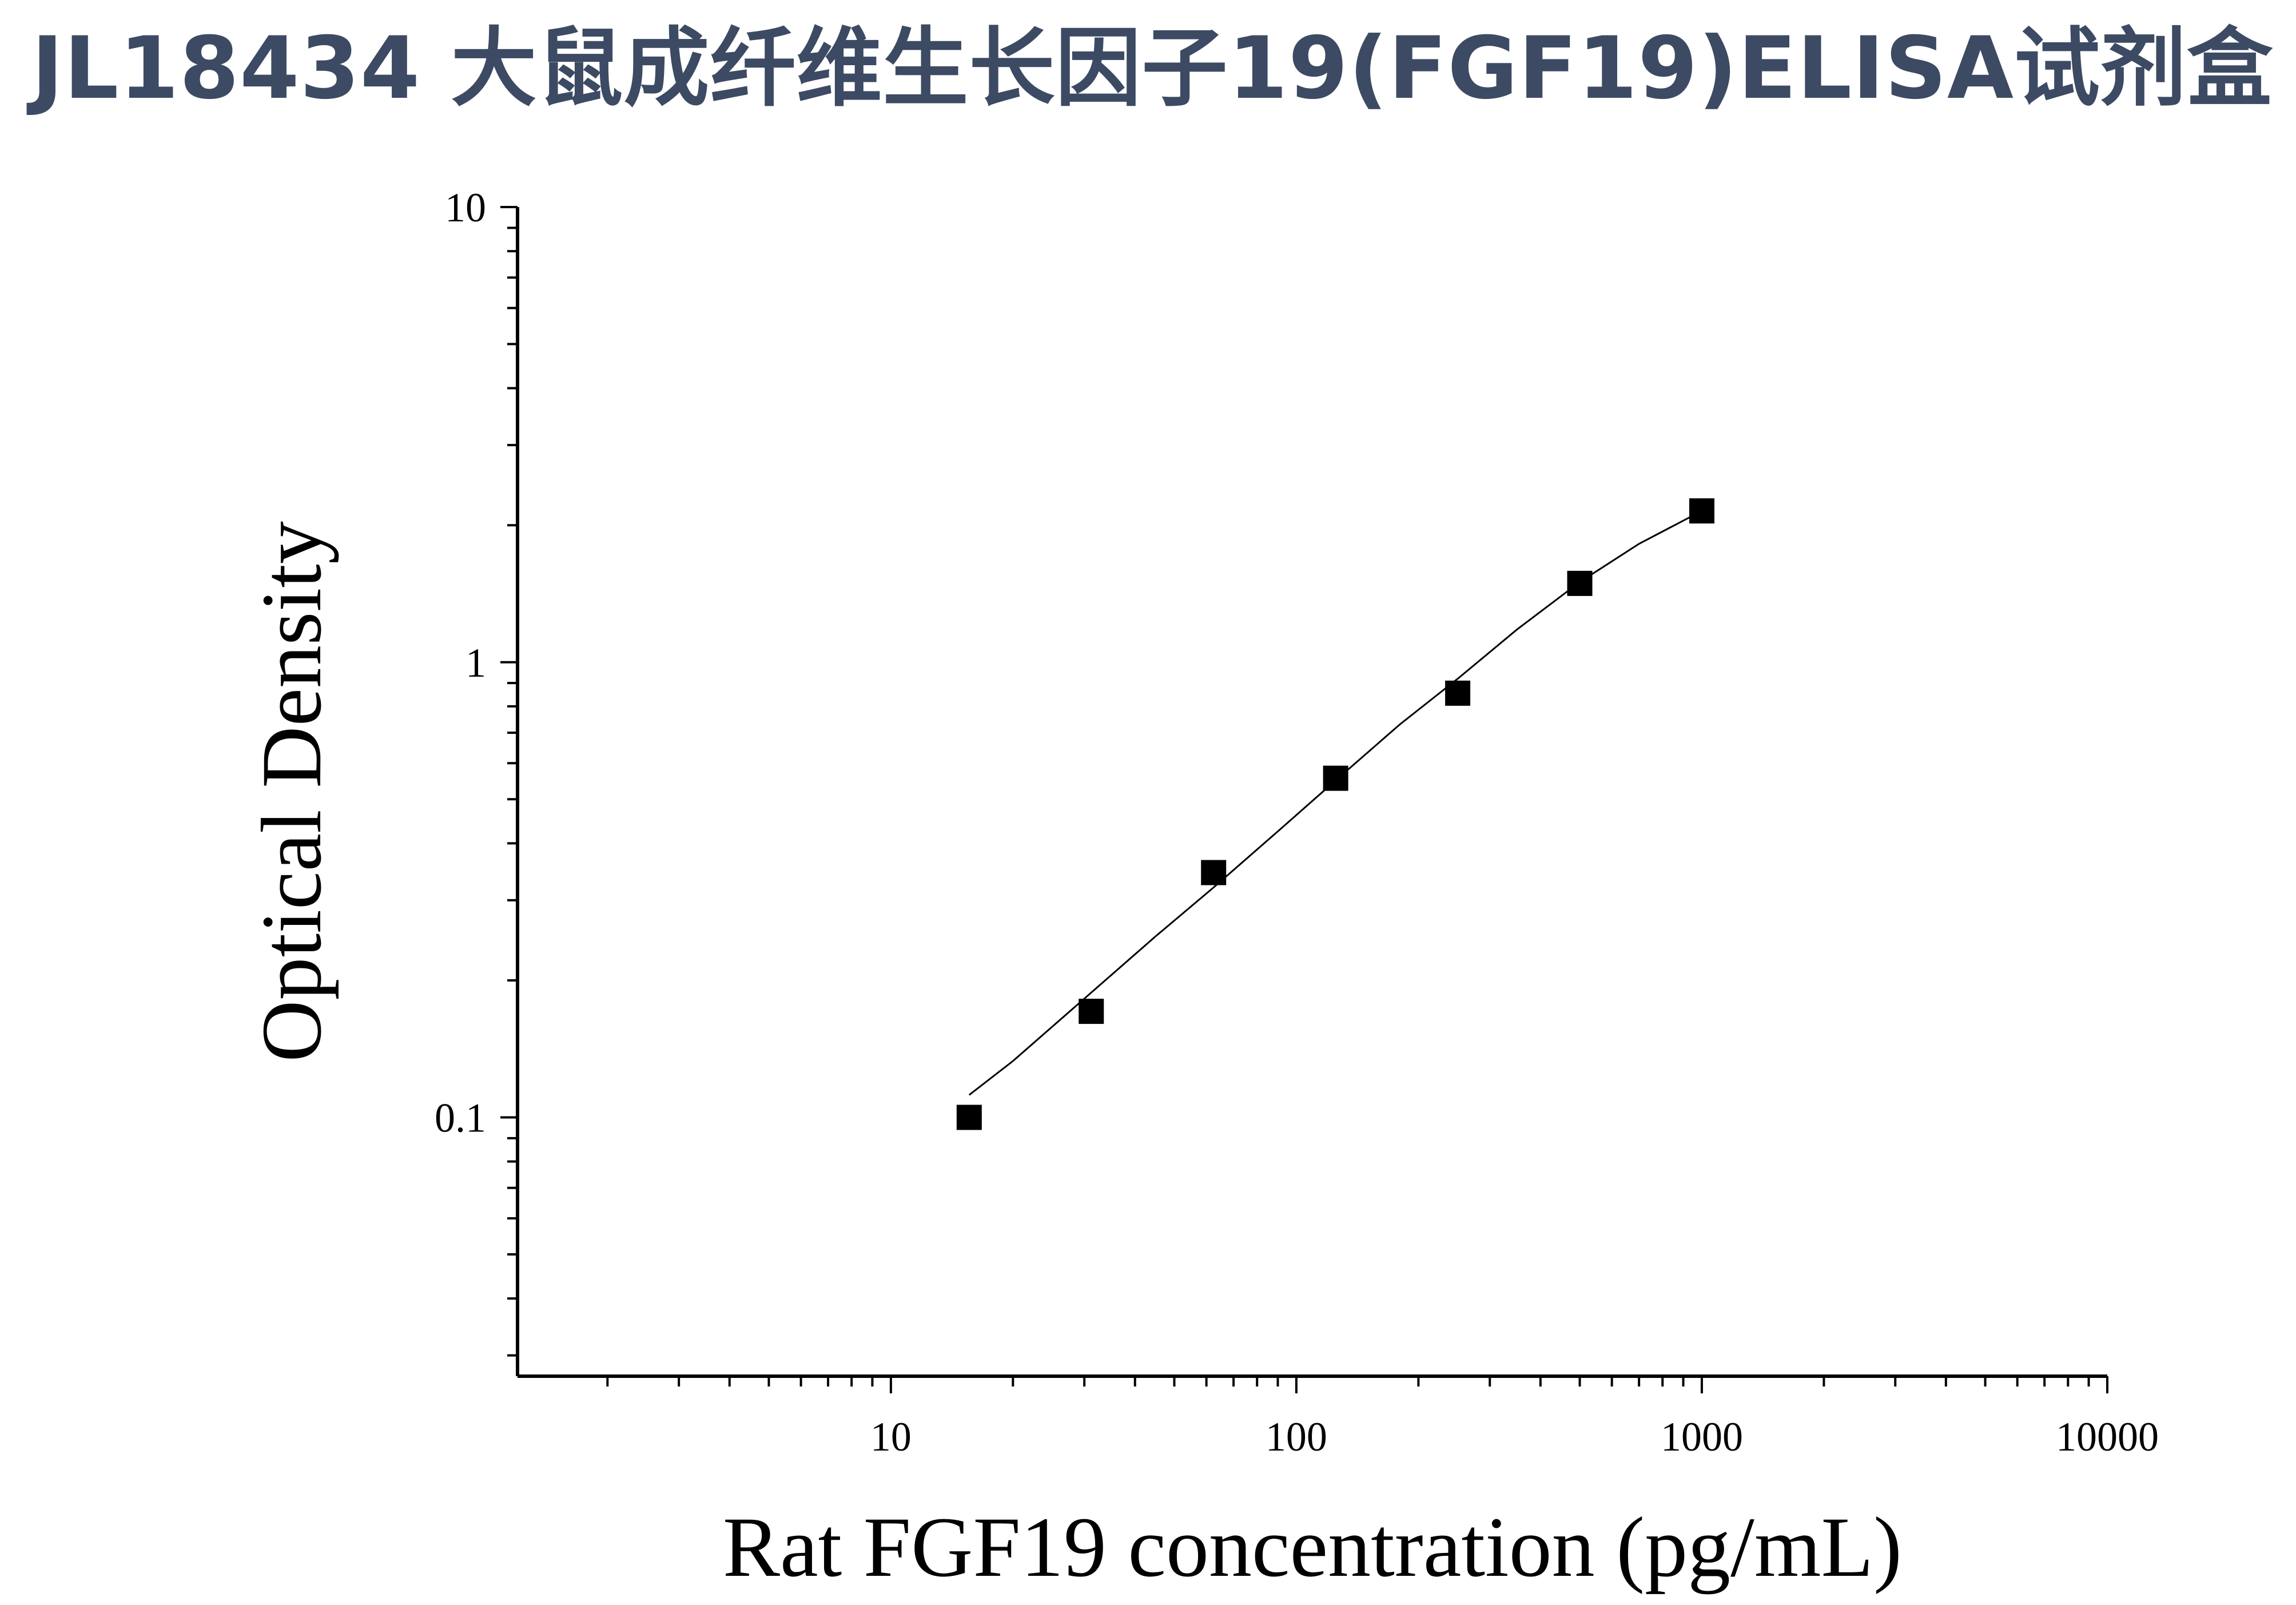 The width and height of the screenshot is (2296, 1605). I want to click on y-tick-label: 0.1, so click(460, 1118).